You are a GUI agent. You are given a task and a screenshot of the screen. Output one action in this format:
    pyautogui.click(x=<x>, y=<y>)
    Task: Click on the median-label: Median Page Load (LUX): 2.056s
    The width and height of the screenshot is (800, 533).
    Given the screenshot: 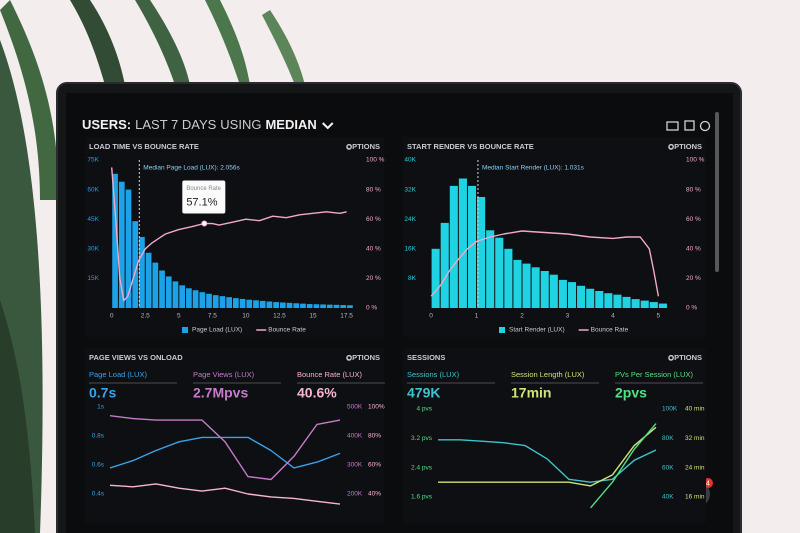 What is the action you would take?
    pyautogui.click(x=191, y=168)
    